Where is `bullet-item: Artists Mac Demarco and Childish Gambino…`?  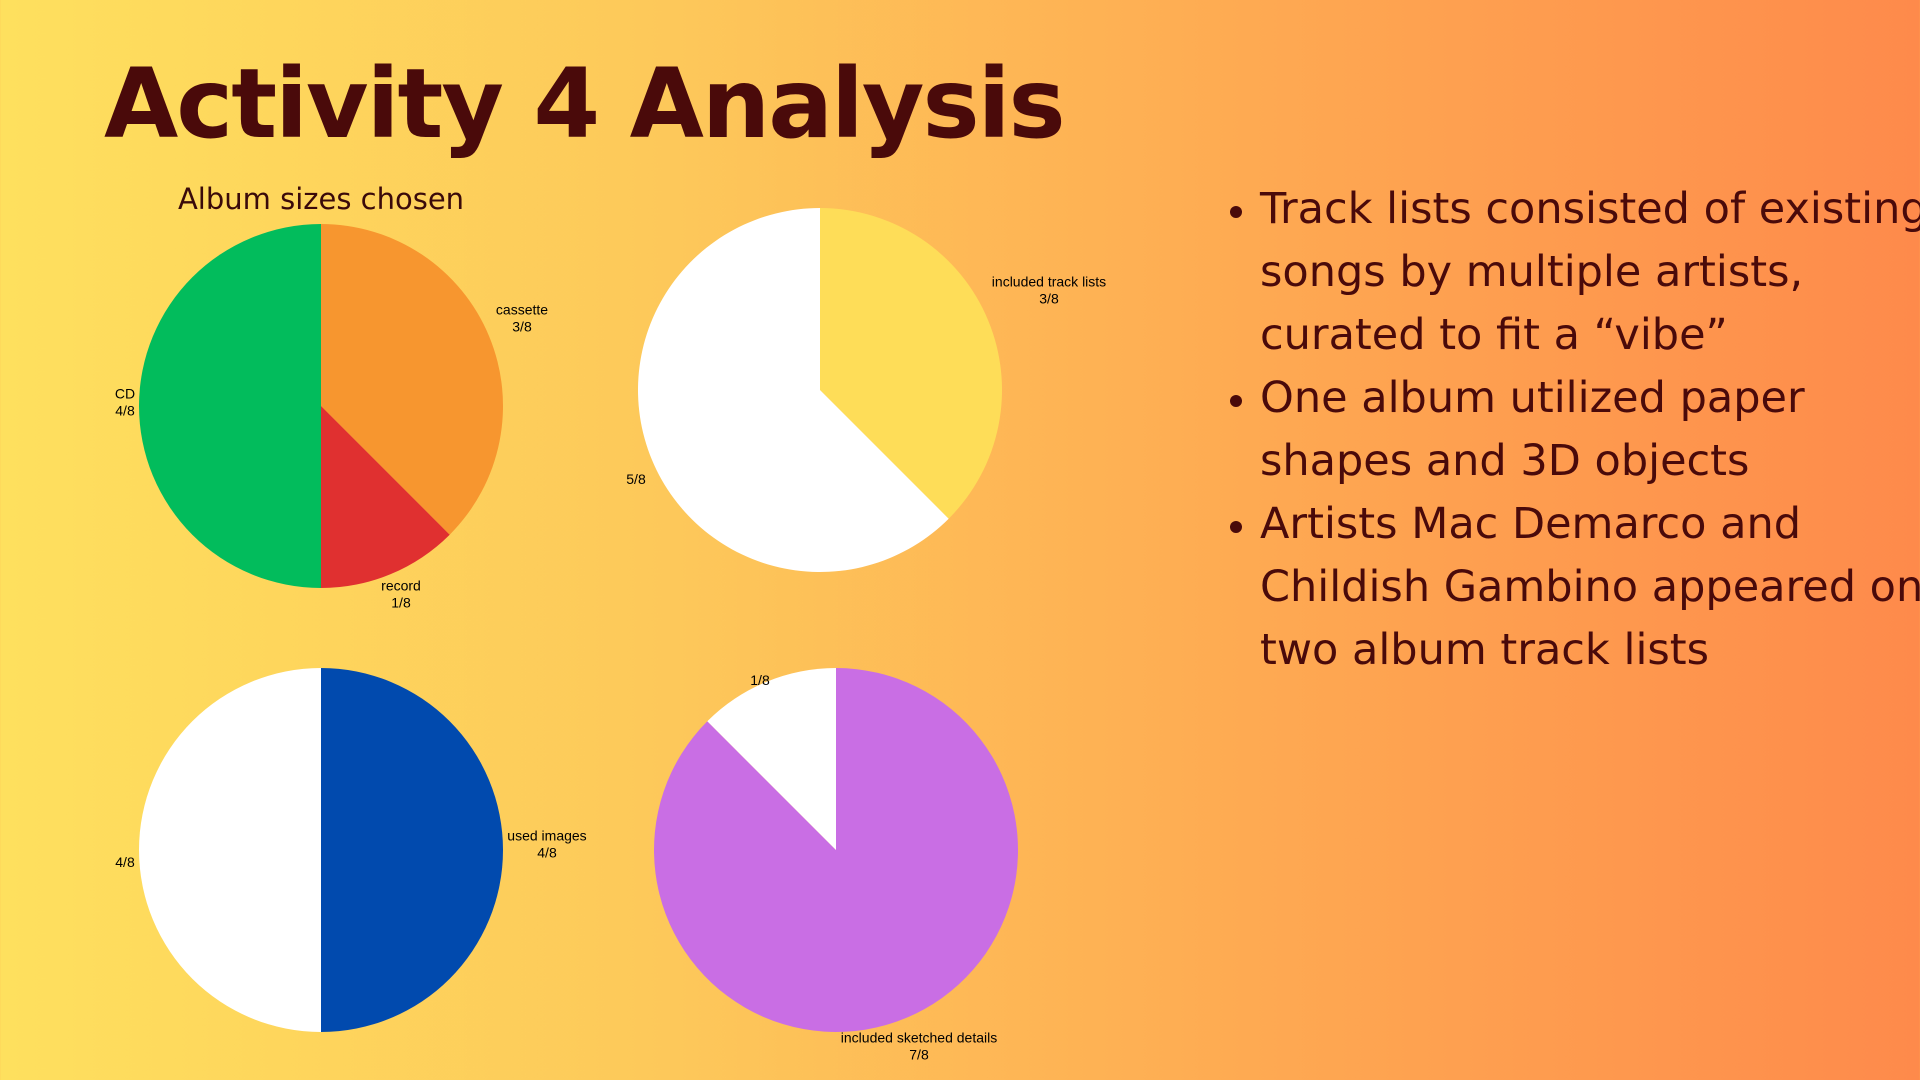 bullet-item: Artists Mac Demarco and Childish Gambino… is located at coordinates (1590, 587).